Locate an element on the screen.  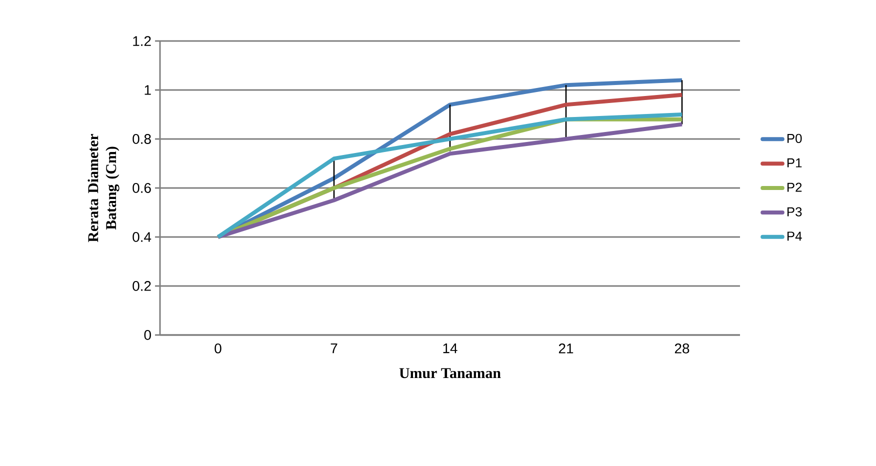
y-tick-label: 1 is located at coordinates (147, 90).